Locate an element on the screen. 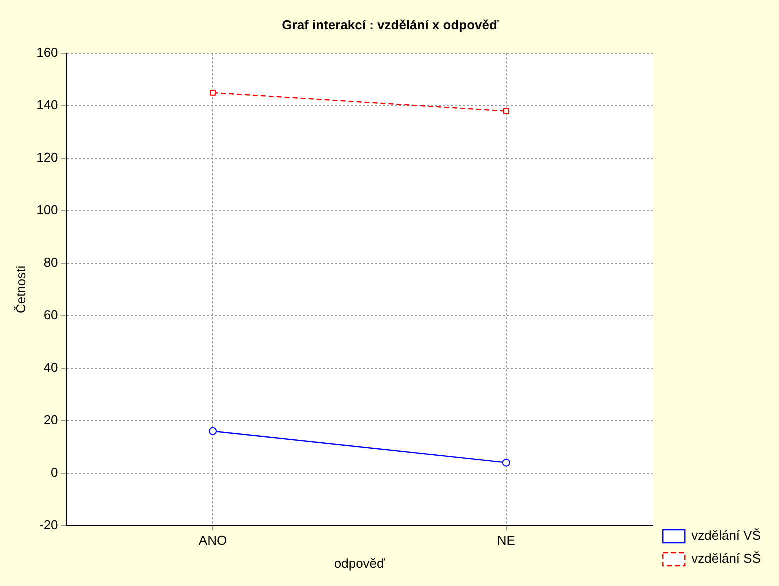  y-tick-label: 40 is located at coordinates (51, 367).